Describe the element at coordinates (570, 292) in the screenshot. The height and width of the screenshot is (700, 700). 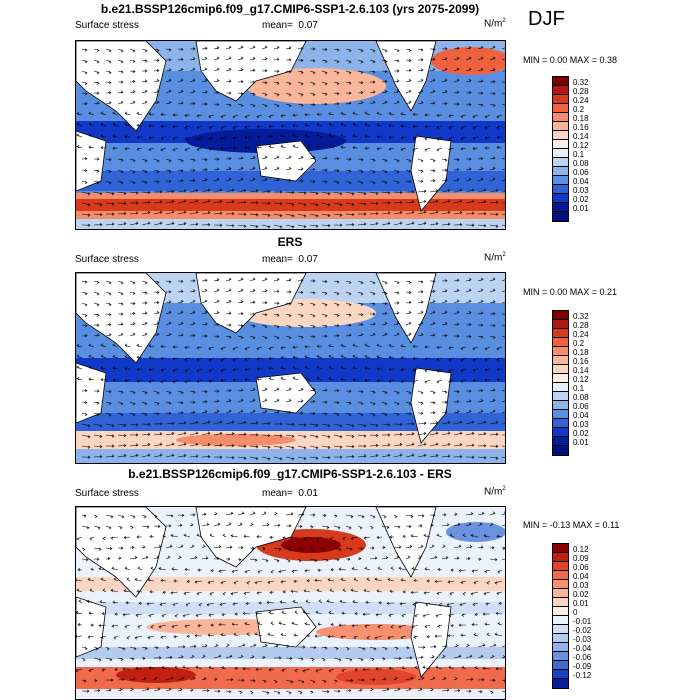
I see `panel2-minmax: MIN = 0.00 MAX = 0.21` at that location.